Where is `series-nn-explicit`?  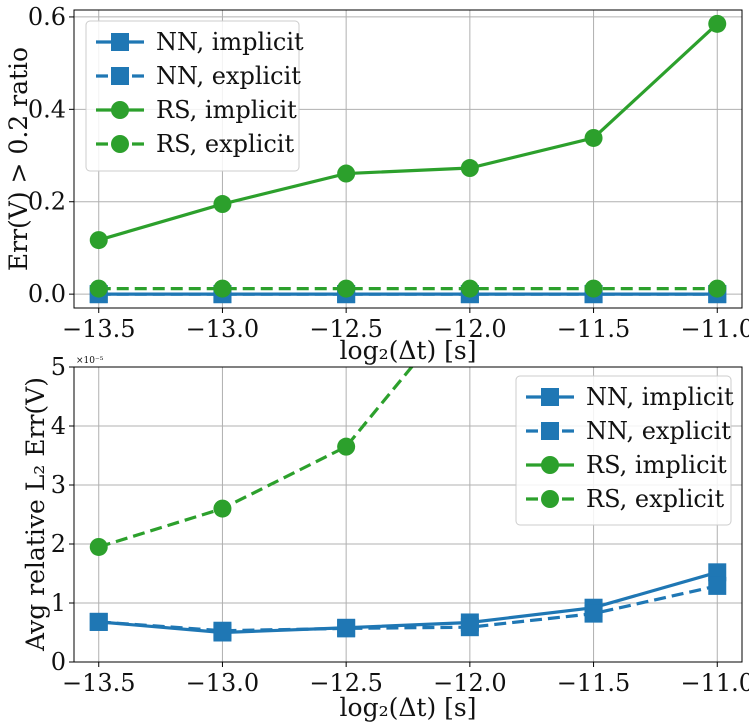
series-nn-explicit is located at coordinates (408, 608).